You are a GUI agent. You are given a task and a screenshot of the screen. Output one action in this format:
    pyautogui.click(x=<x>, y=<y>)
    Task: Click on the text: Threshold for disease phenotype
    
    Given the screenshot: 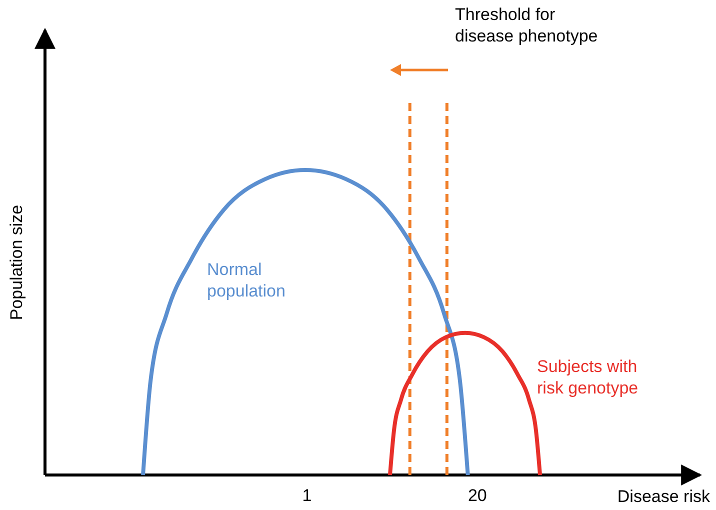 What is the action you would take?
    pyautogui.click(x=526, y=25)
    